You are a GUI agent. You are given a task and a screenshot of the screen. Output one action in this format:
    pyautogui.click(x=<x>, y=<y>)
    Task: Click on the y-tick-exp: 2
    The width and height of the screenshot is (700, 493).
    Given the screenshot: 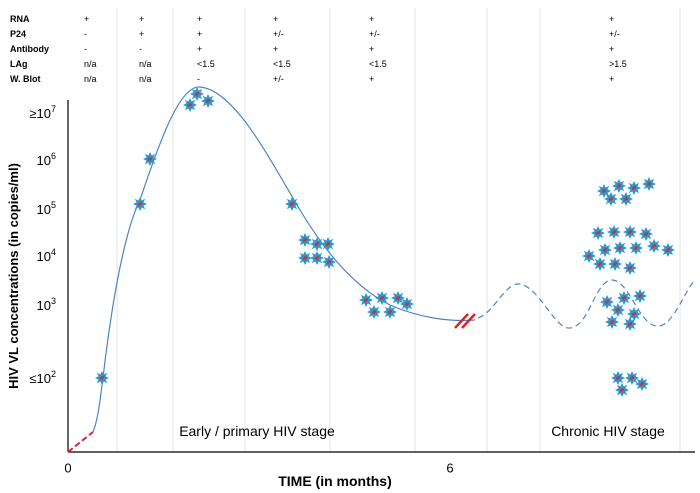 What is the action you would take?
    pyautogui.click(x=53, y=374)
    